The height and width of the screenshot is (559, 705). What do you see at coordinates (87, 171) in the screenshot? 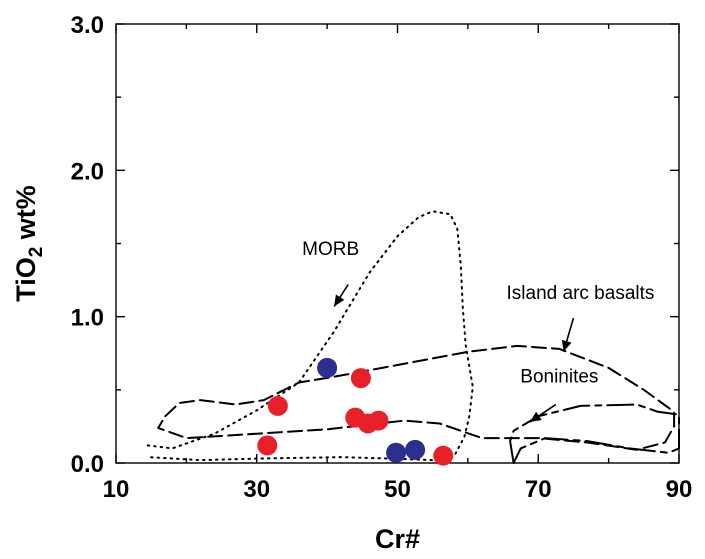
I see `y-tick-label: 2.0` at bounding box center [87, 171].